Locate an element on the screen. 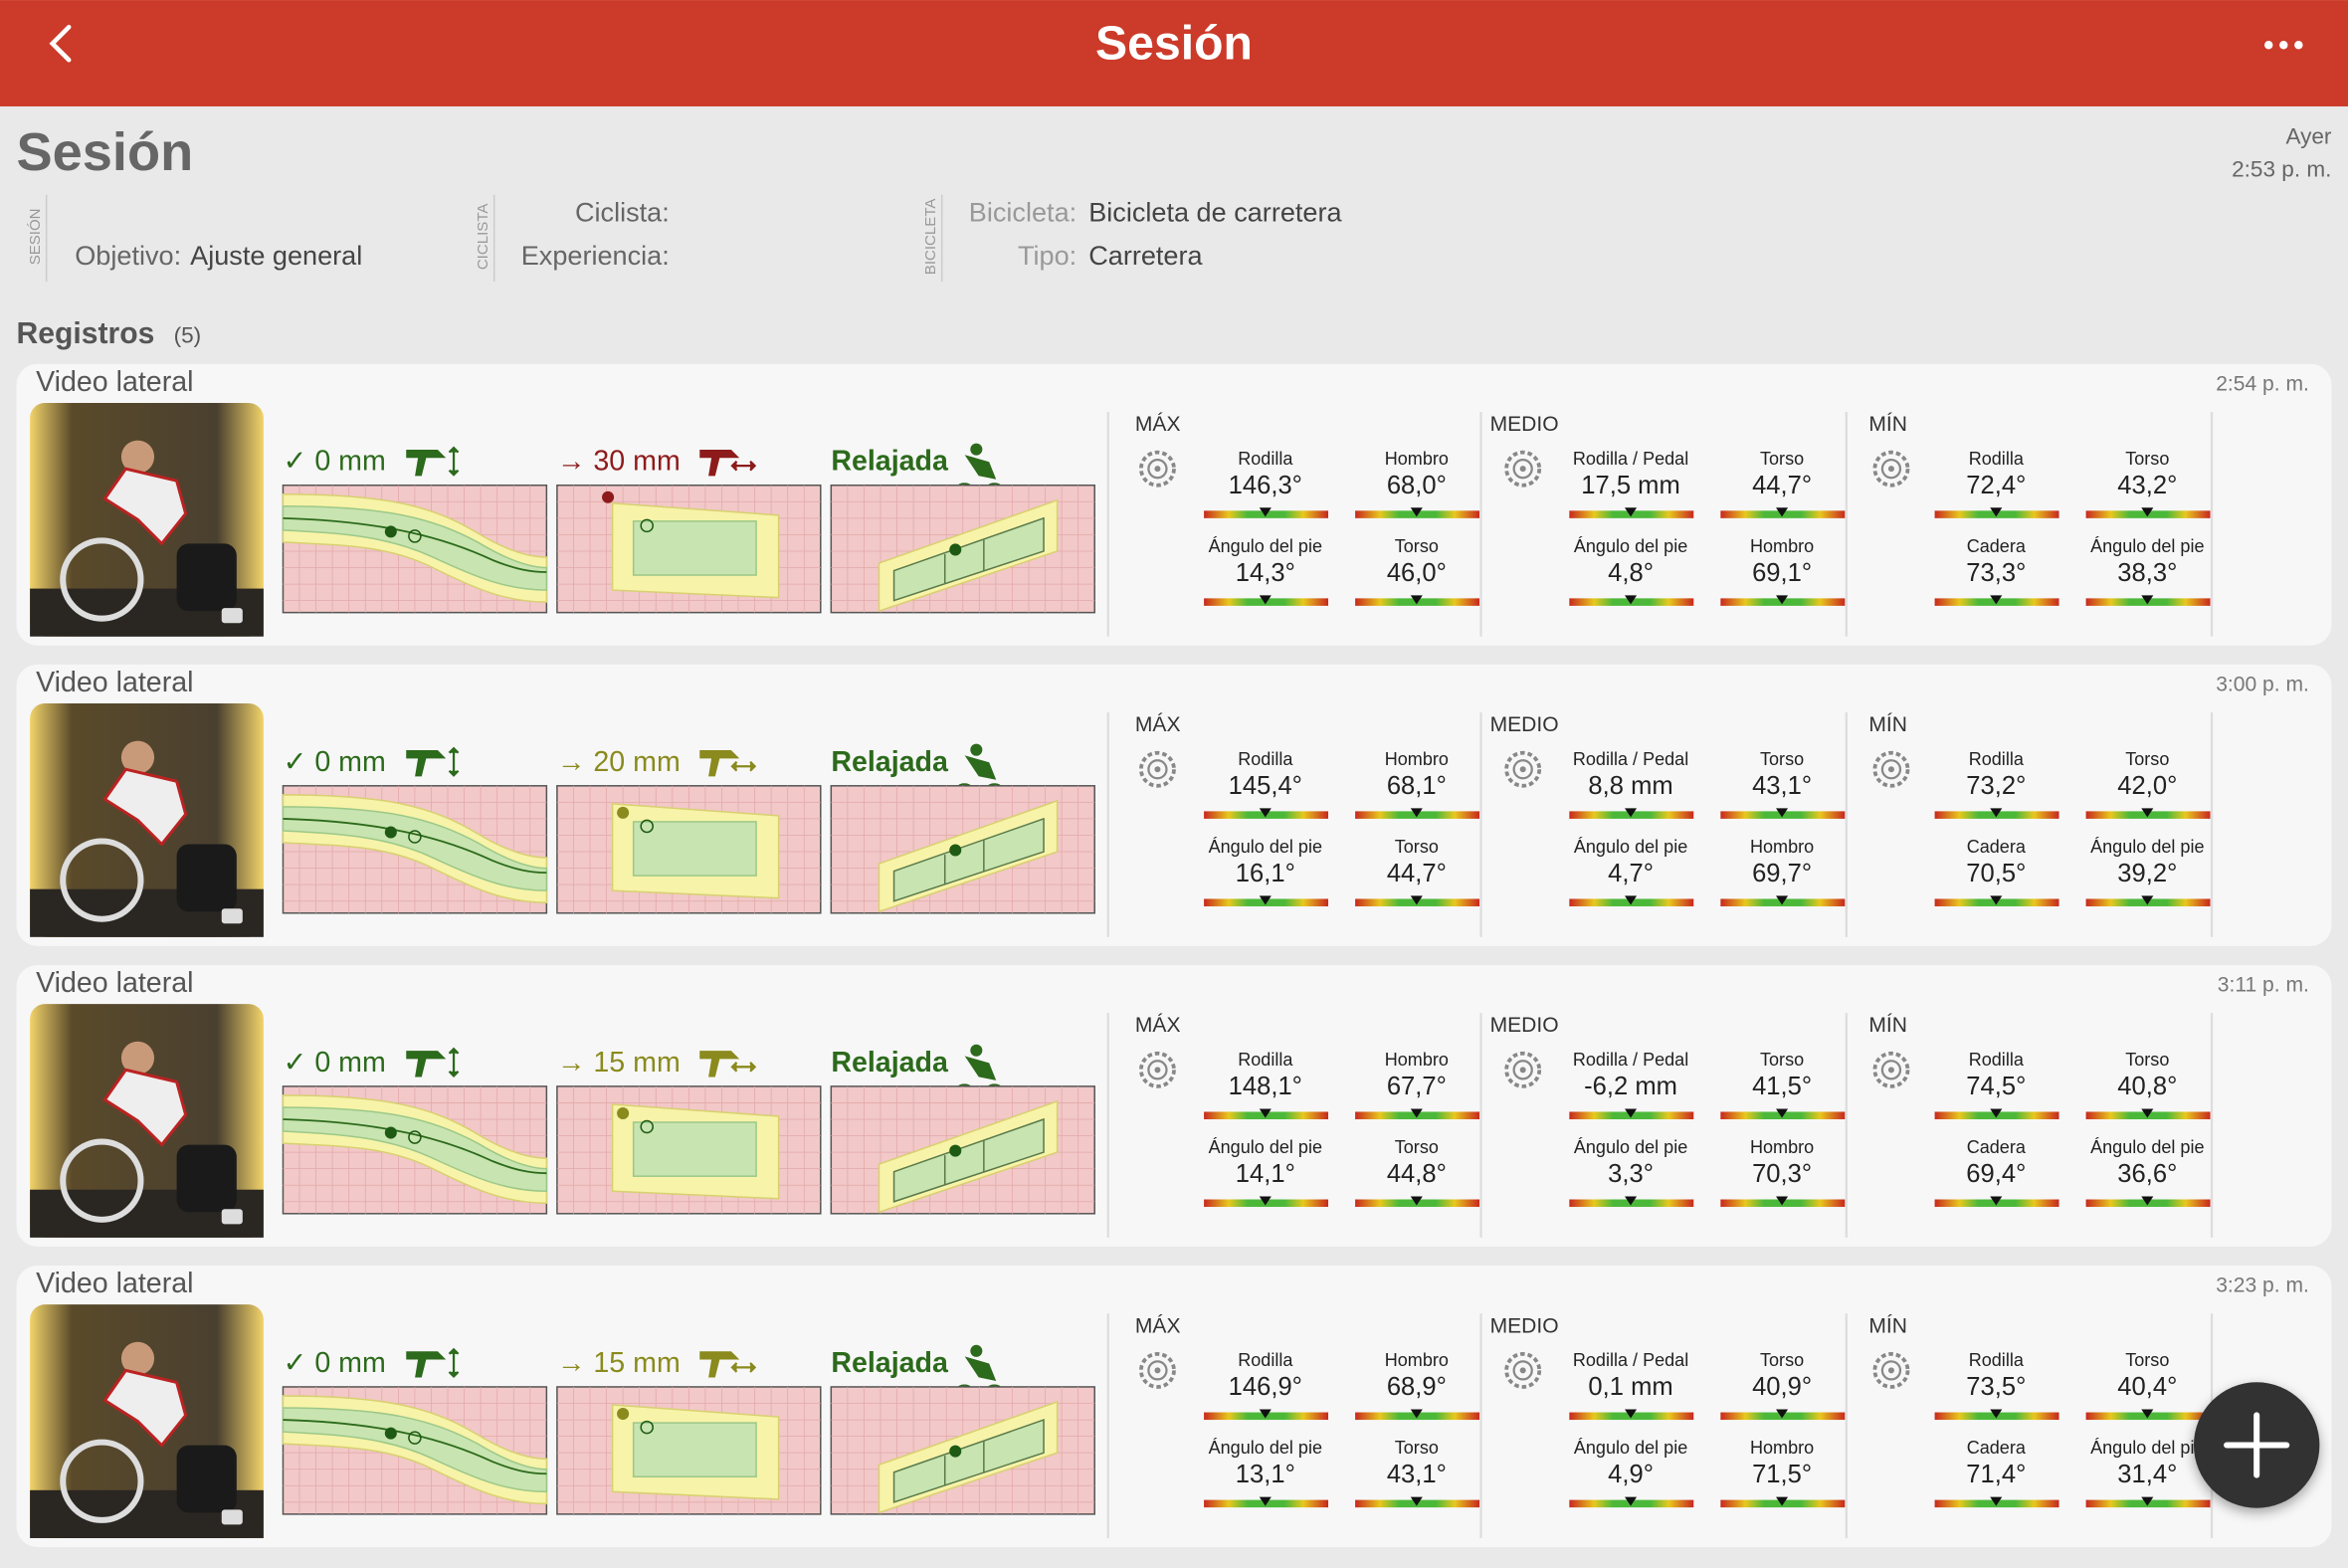  metric-value: 73,2° is located at coordinates (1996, 786).